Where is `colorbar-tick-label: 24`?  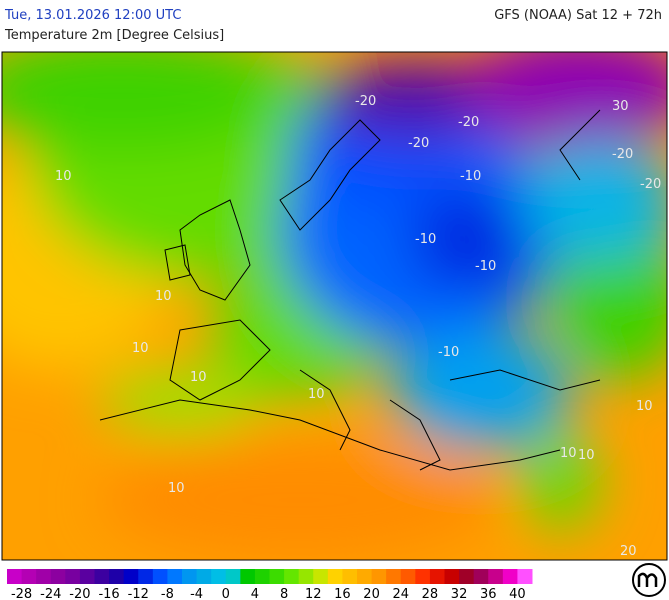
colorbar-tick-label: 24 is located at coordinates (400, 593).